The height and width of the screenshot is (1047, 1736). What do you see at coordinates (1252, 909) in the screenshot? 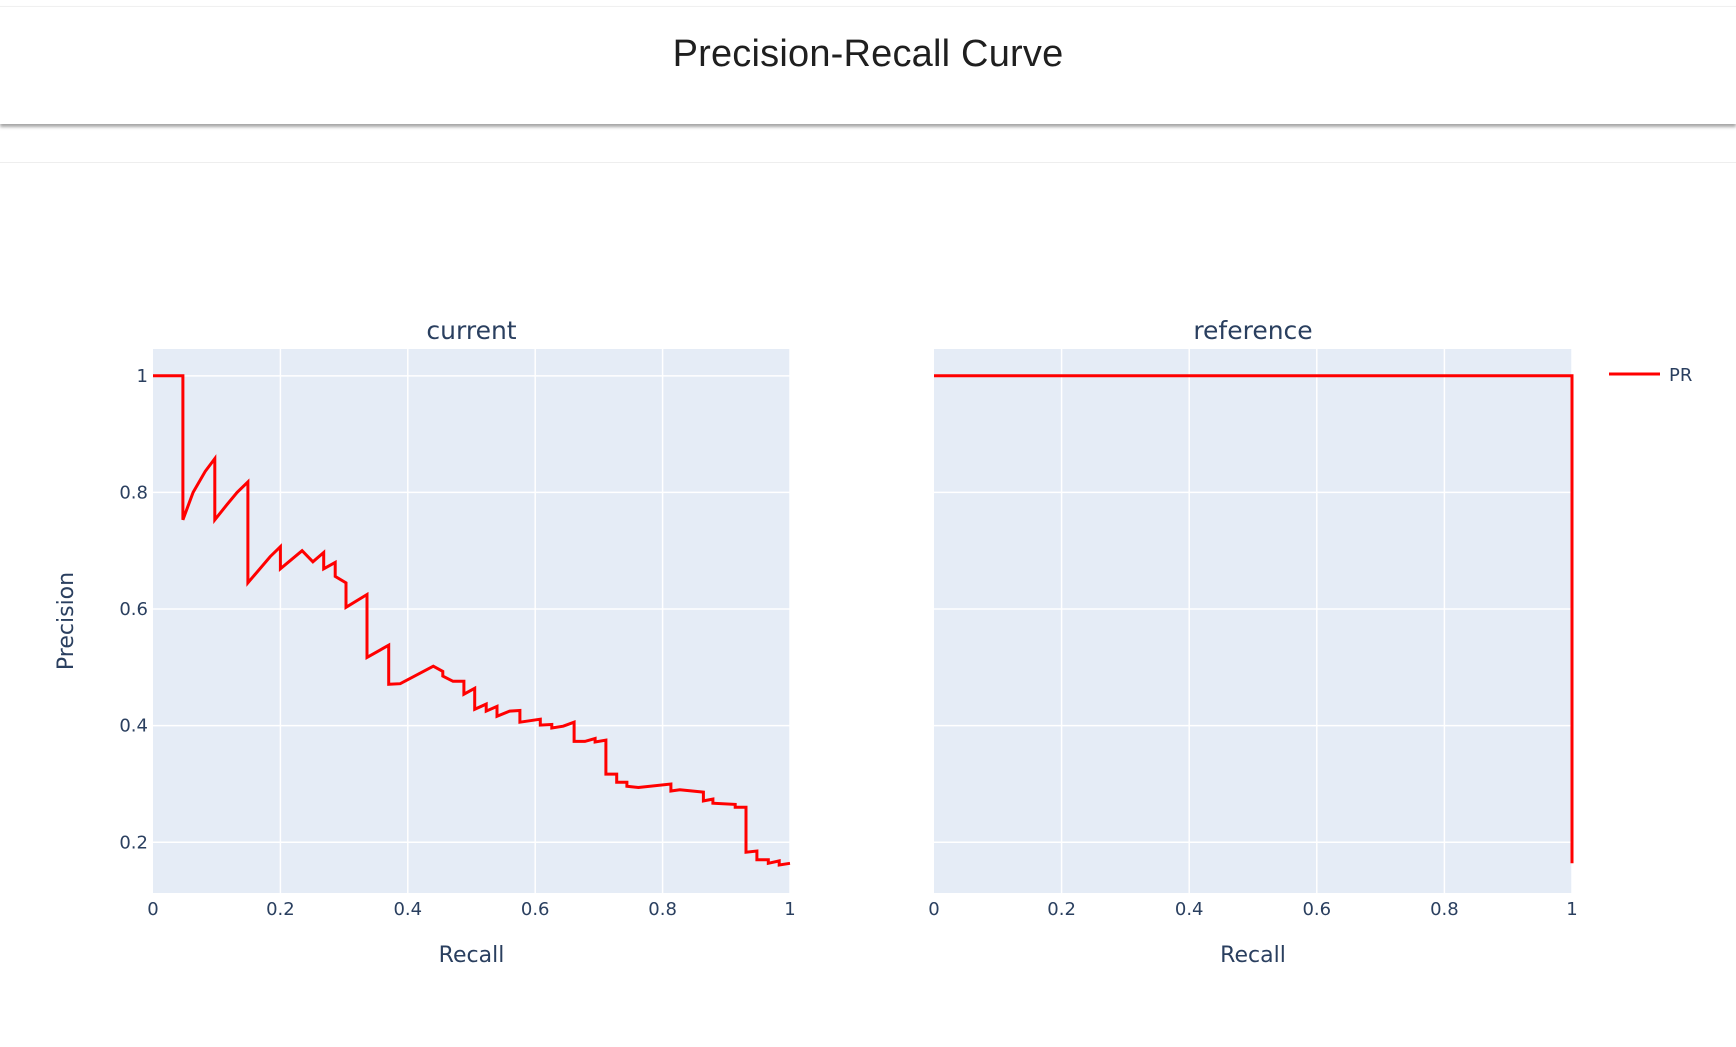
I see `x-tick-labels-reference: 0 0.2 0.4 0.6 0.8 1` at bounding box center [1252, 909].